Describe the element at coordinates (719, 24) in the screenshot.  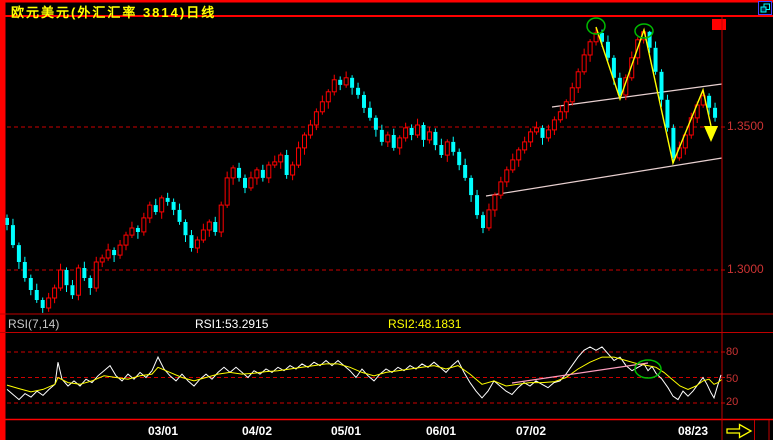
I see `scroll-position-marker` at that location.